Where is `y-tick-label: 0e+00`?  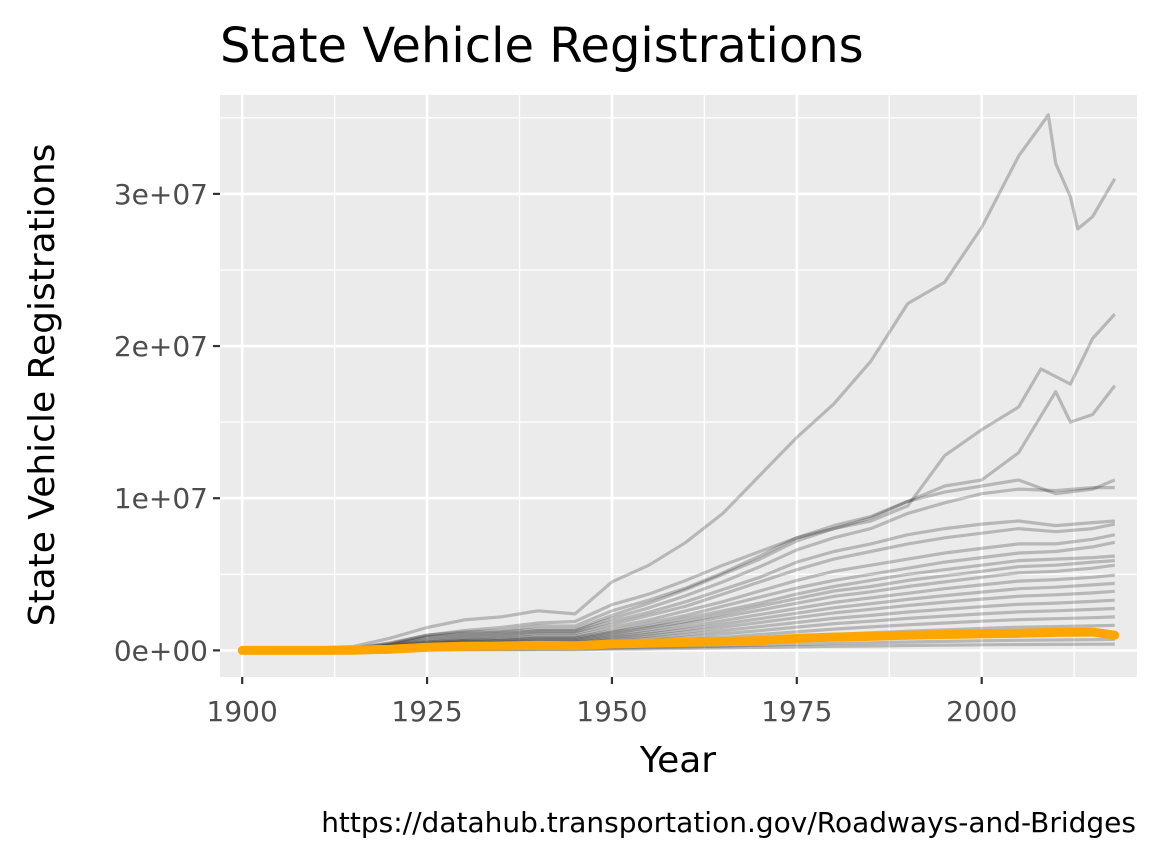 y-tick-label: 0e+00 is located at coordinates (161, 650).